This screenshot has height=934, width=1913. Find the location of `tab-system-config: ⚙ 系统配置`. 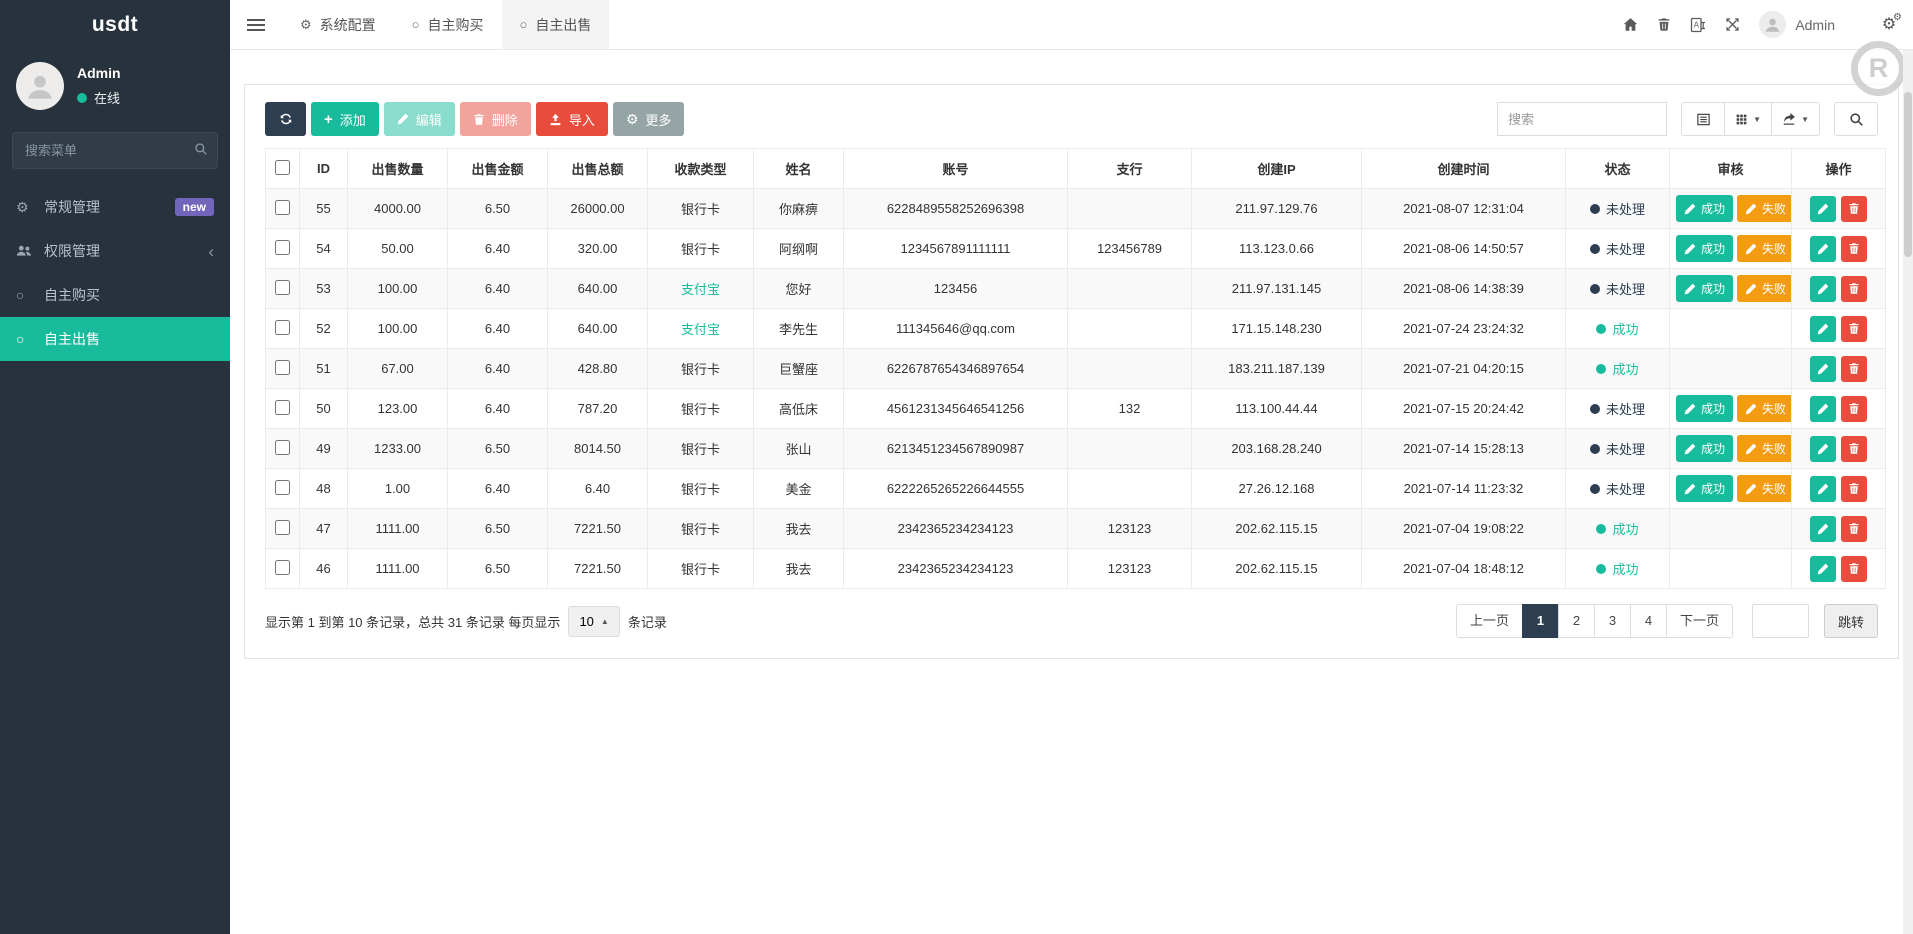

tab-system-config: ⚙ 系统配置 is located at coordinates (338, 24).